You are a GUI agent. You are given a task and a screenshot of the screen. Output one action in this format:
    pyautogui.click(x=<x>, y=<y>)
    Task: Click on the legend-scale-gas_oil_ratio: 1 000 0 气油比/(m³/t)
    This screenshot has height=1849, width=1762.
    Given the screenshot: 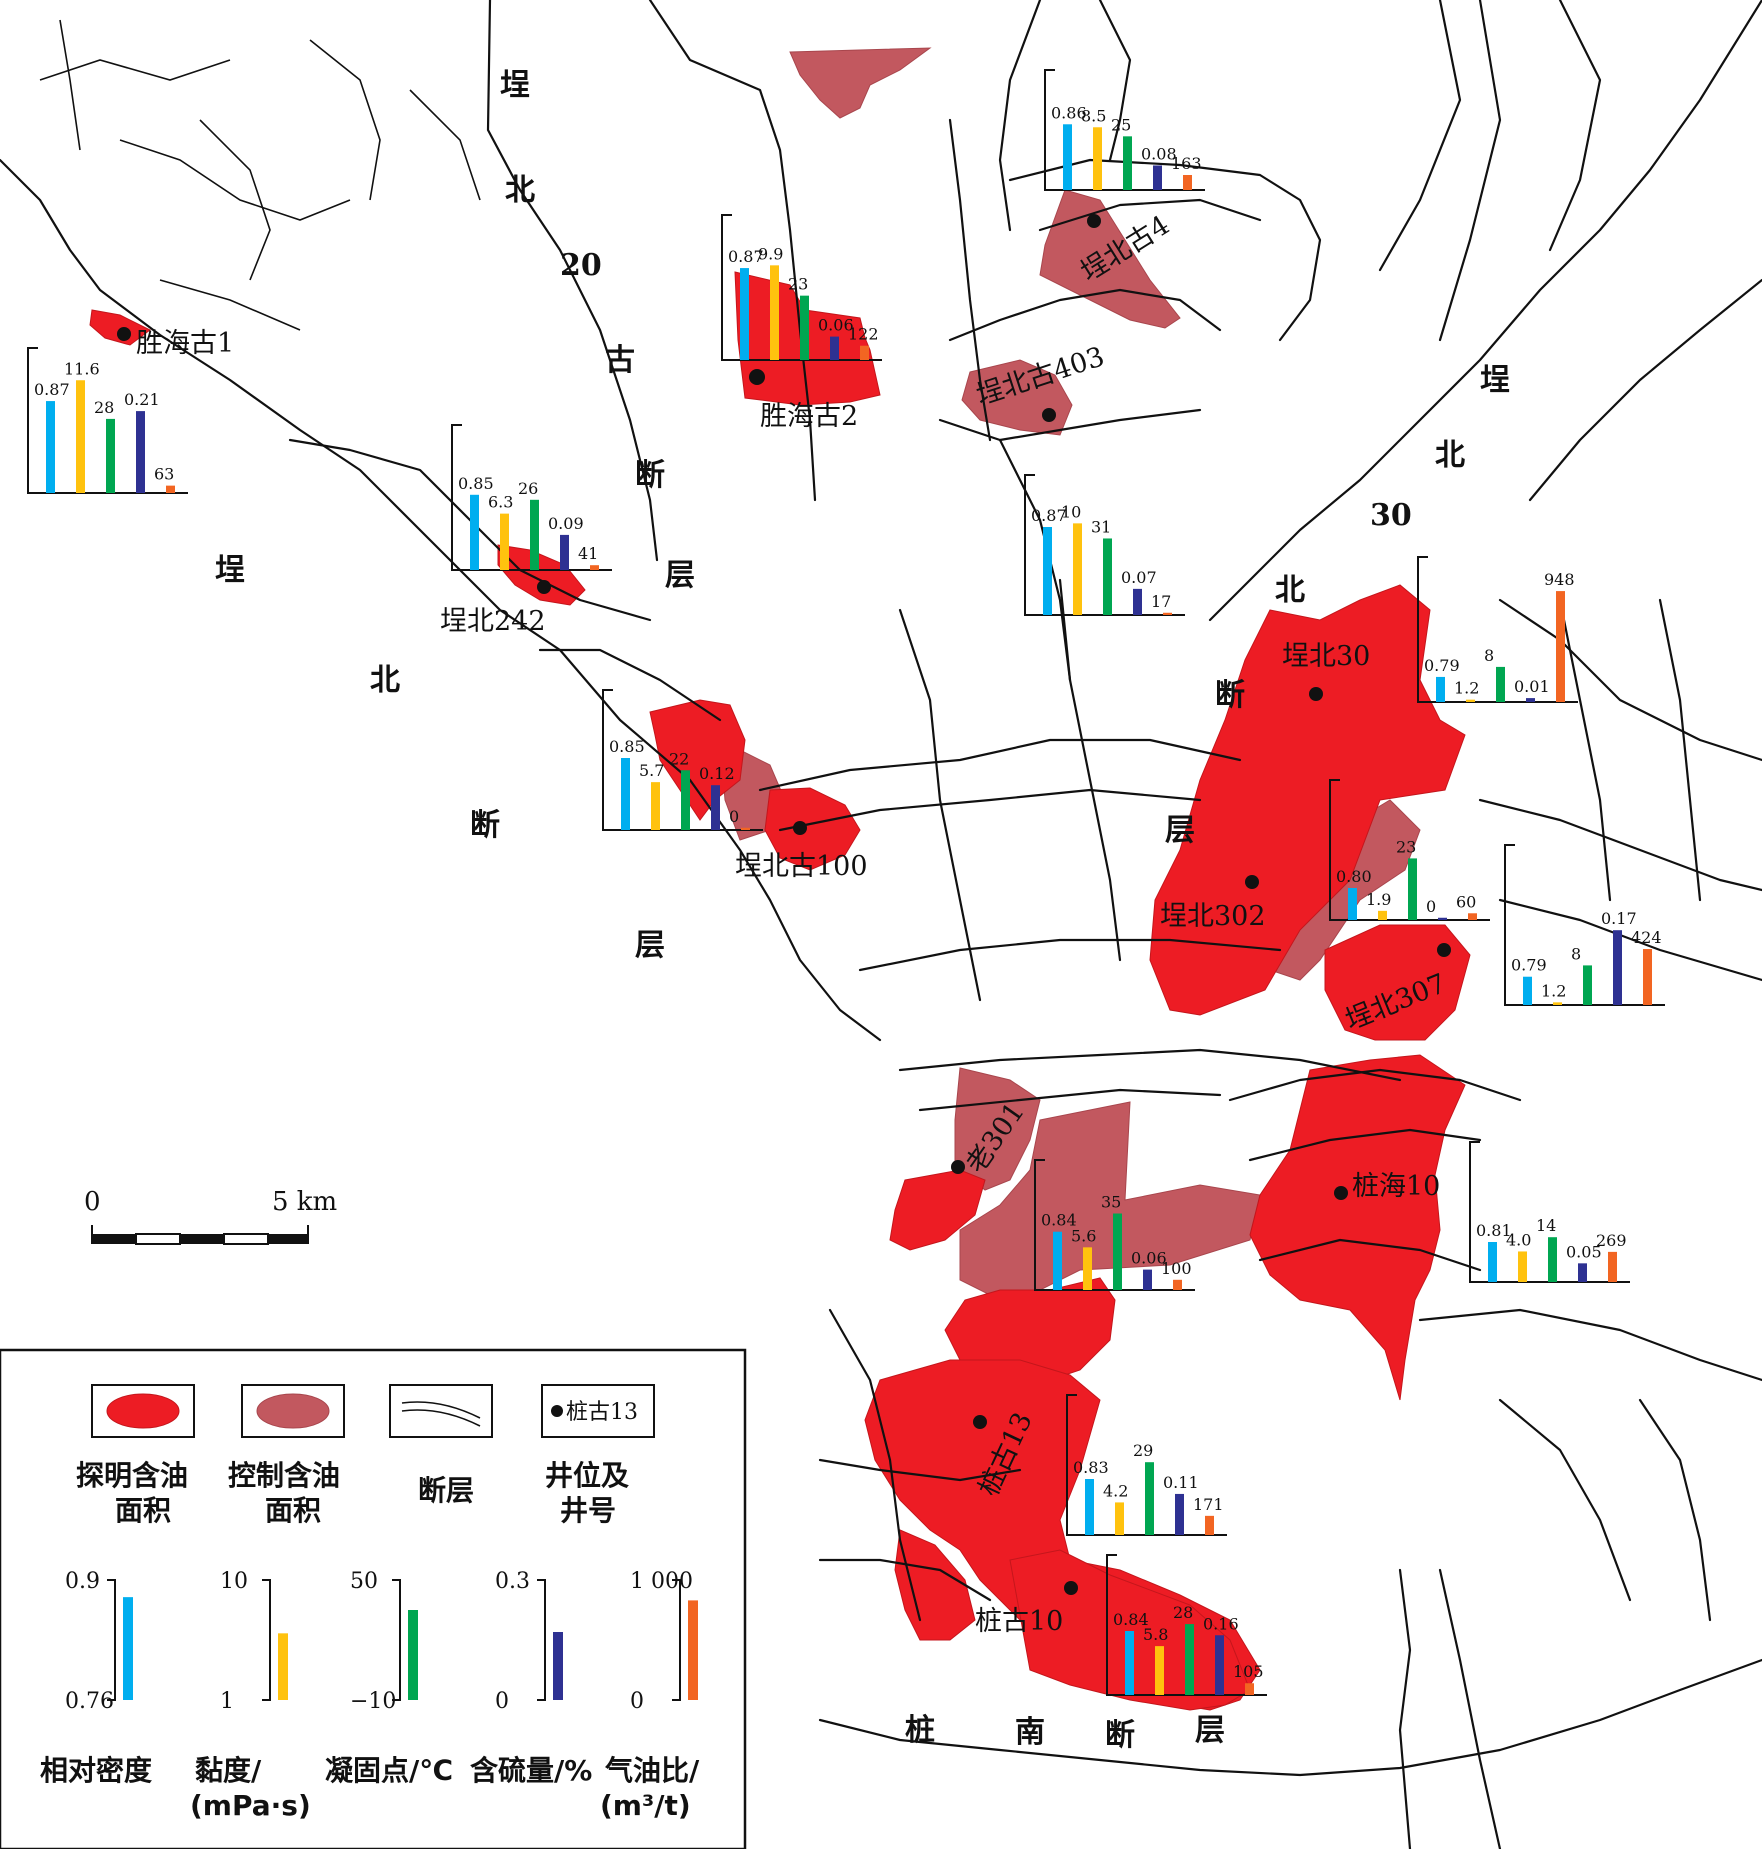 What is the action you would take?
    pyautogui.click(x=650, y=1695)
    